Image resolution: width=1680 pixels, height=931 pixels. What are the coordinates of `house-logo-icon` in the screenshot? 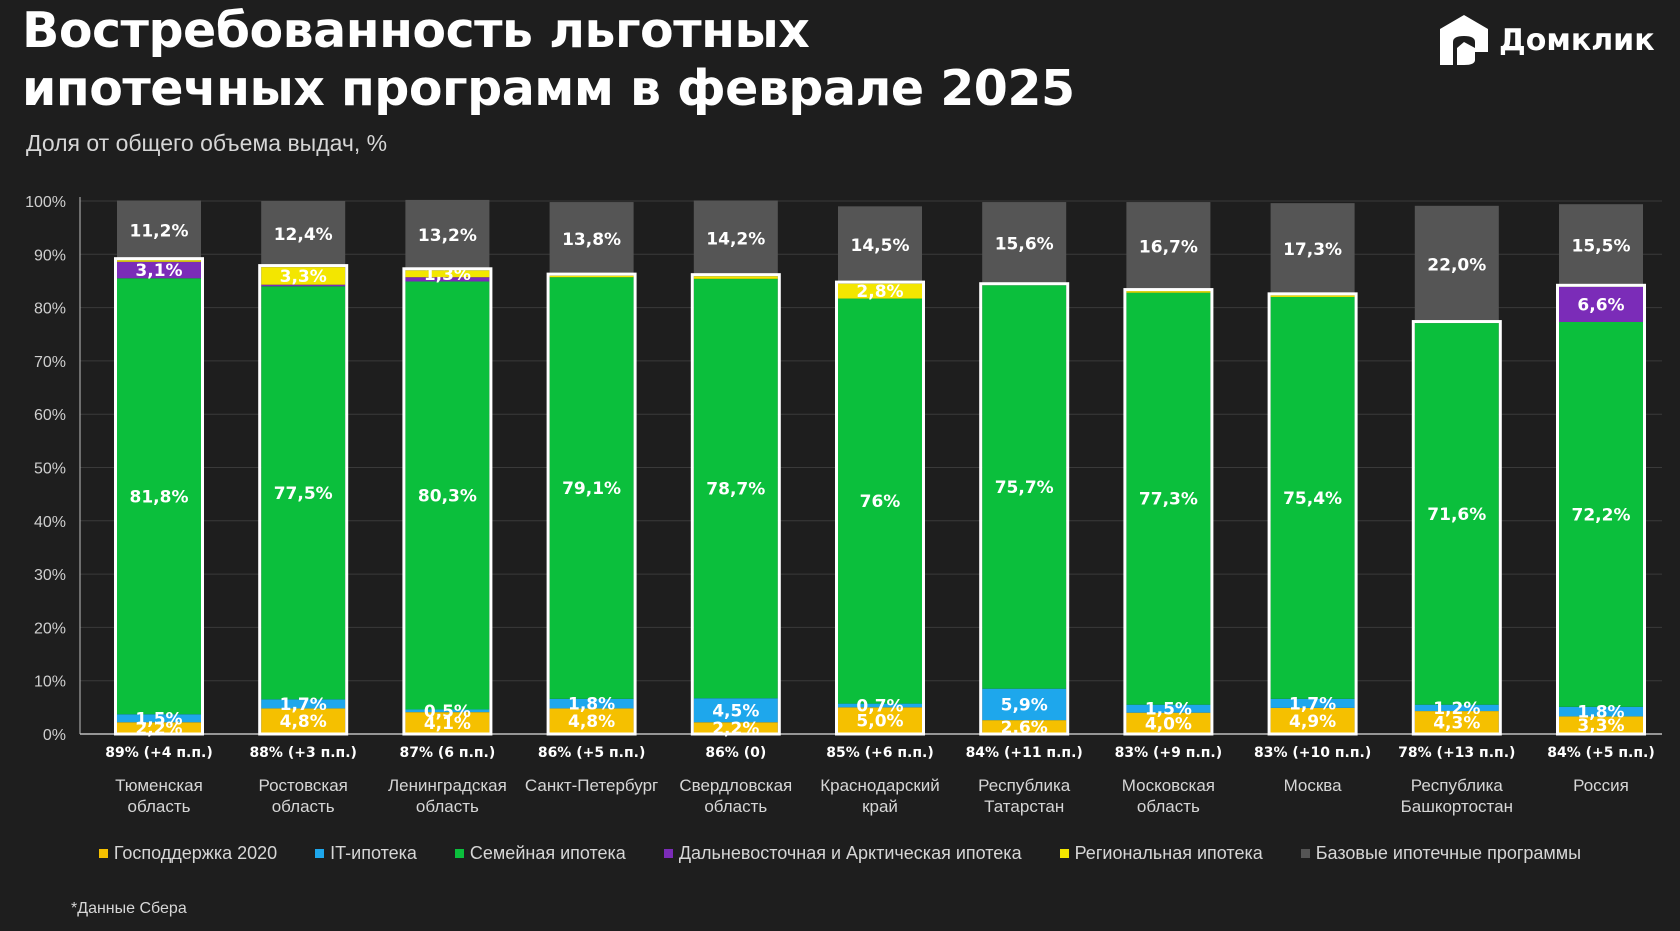 It's located at (1464, 40).